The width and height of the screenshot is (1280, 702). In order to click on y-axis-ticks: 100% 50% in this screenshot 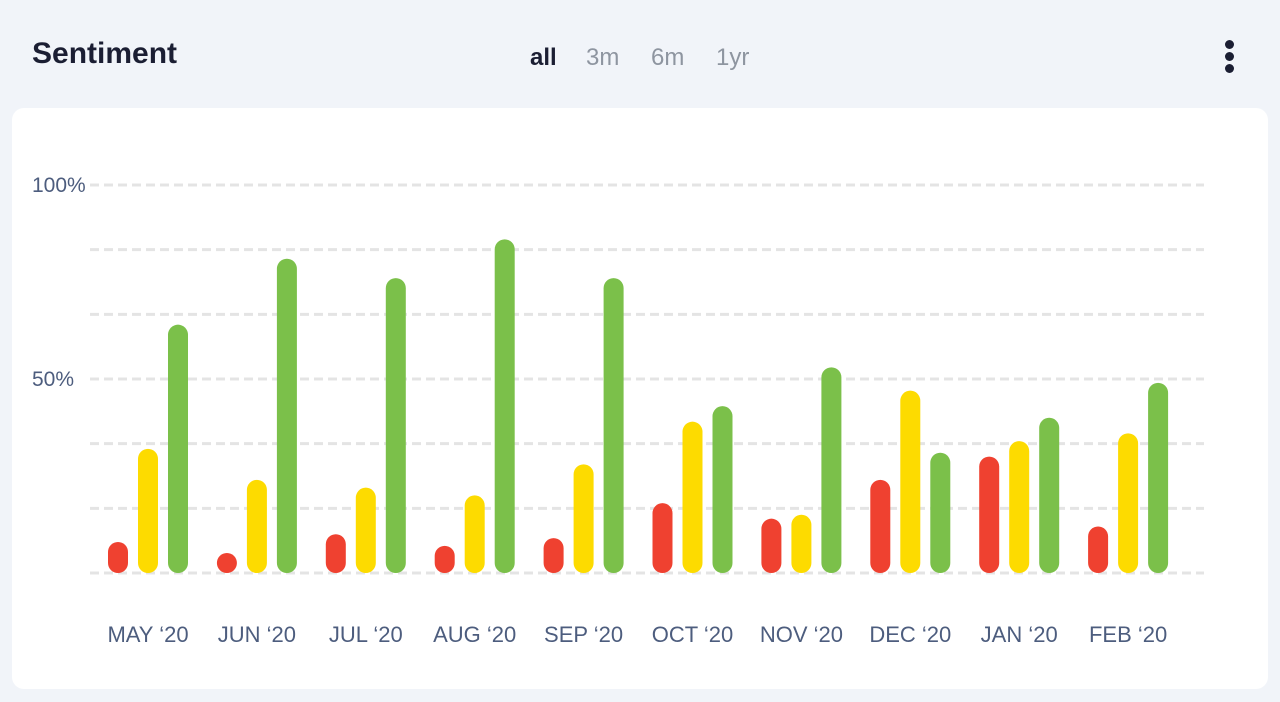, I will do `click(59, 282)`.